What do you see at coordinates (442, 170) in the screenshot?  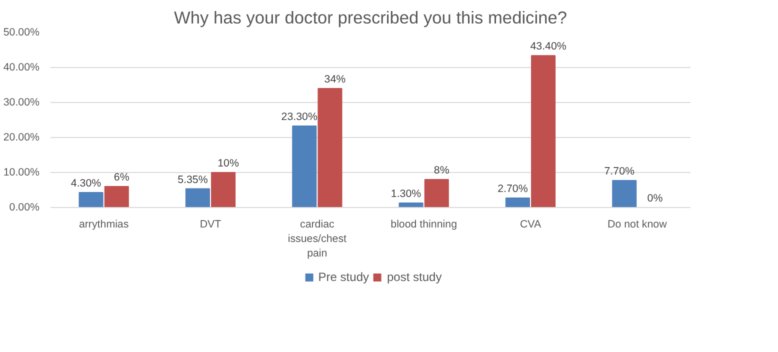 I see `data-label: 8%` at bounding box center [442, 170].